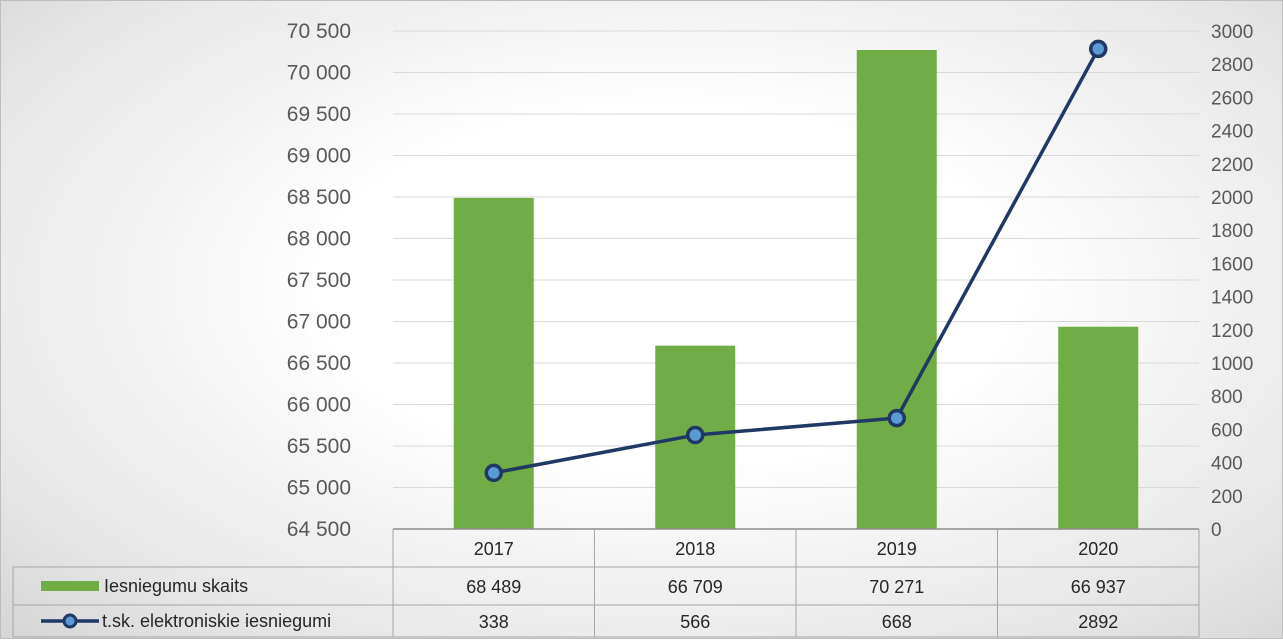 The width and height of the screenshot is (1283, 640). What do you see at coordinates (319, 31) in the screenshot?
I see `y-left-tick-label: 70 500` at bounding box center [319, 31].